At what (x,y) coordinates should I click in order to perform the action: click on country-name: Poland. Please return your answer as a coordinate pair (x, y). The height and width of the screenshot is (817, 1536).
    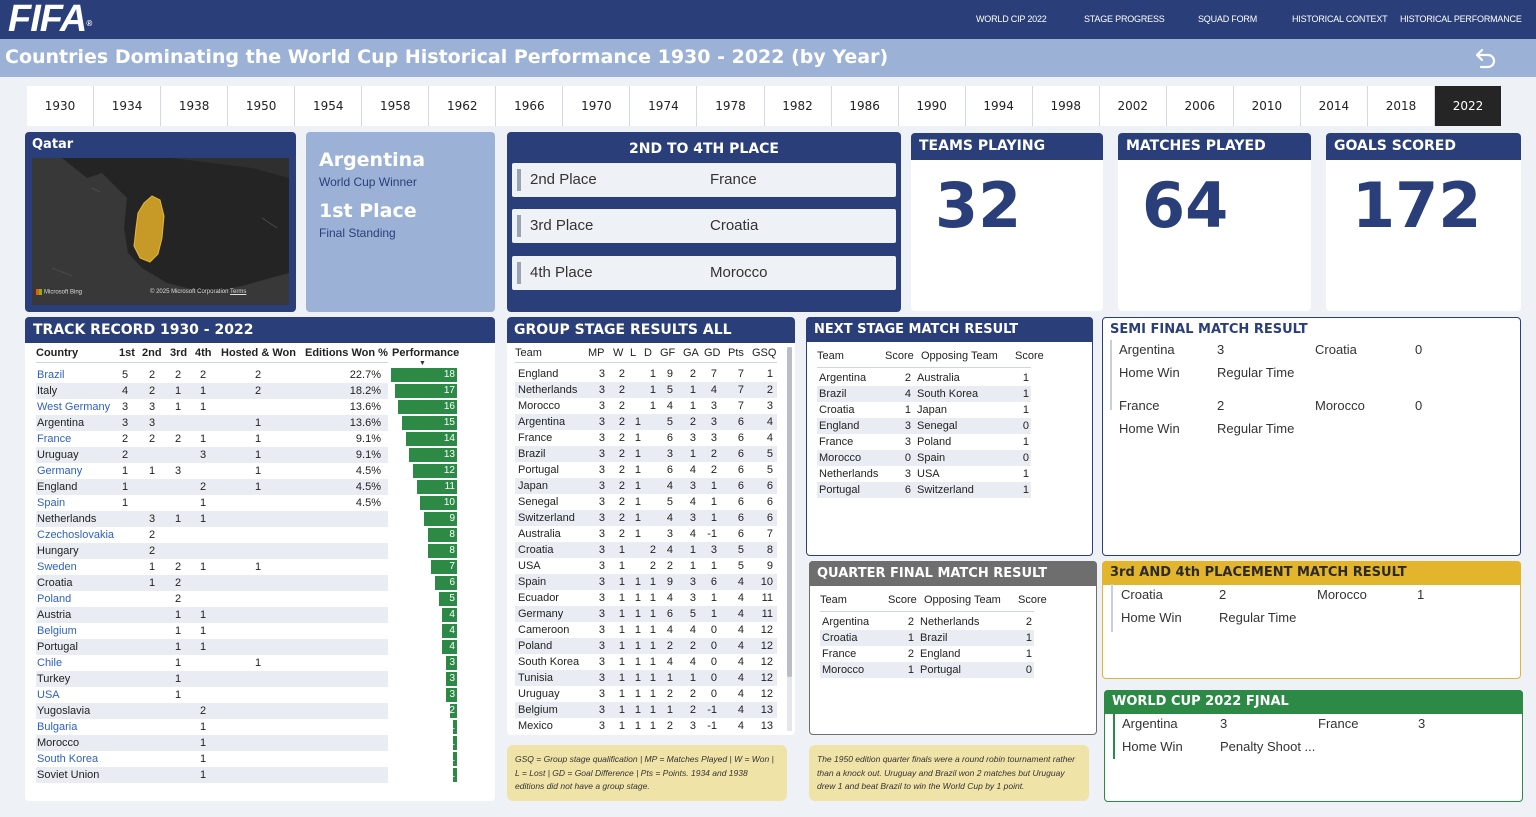
    Looking at the image, I should click on (54, 599).